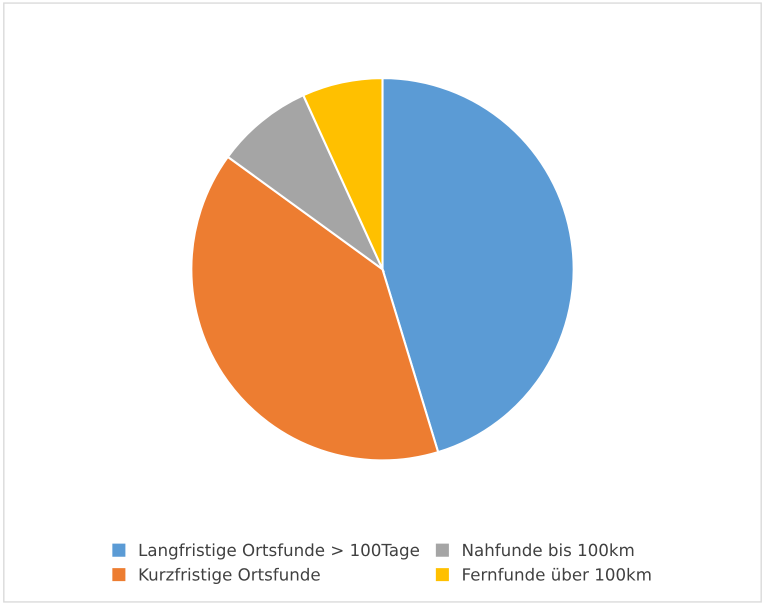 Image resolution: width=765 pixels, height=605 pixels. What do you see at coordinates (279, 551) in the screenshot?
I see `legend-label: Langfristige Ortsfunde > 100Tage` at bounding box center [279, 551].